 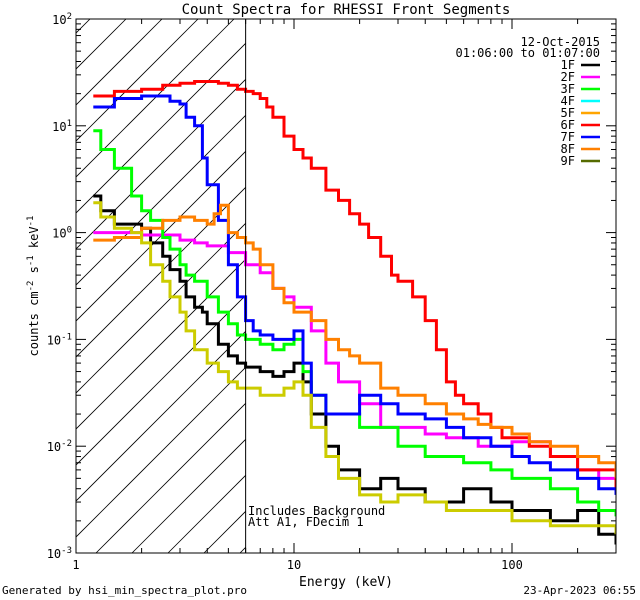 What do you see at coordinates (568, 137) in the screenshot?
I see `legend-label: 7F` at bounding box center [568, 137].